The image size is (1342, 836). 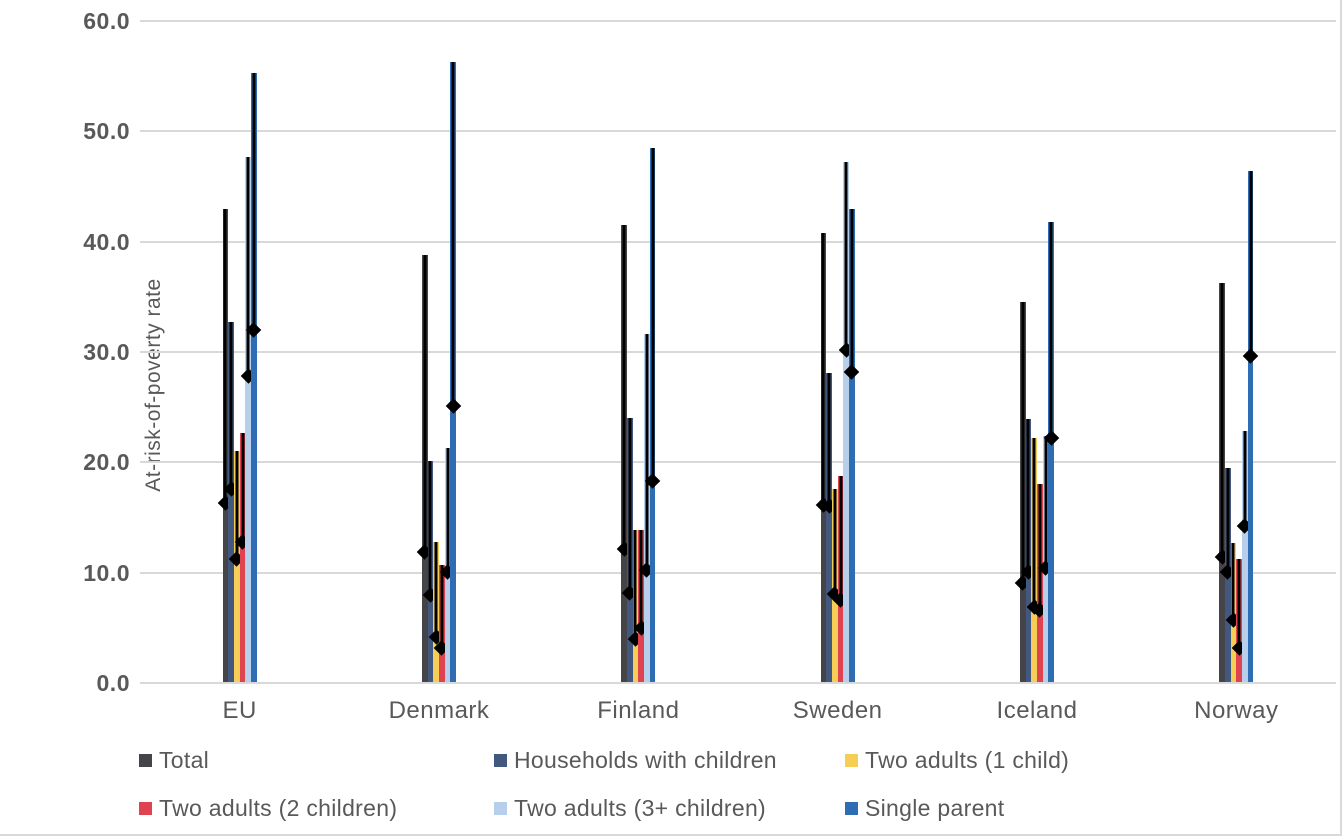 What do you see at coordinates (439, 710) in the screenshot?
I see `x-label-denmark: Denmark` at bounding box center [439, 710].